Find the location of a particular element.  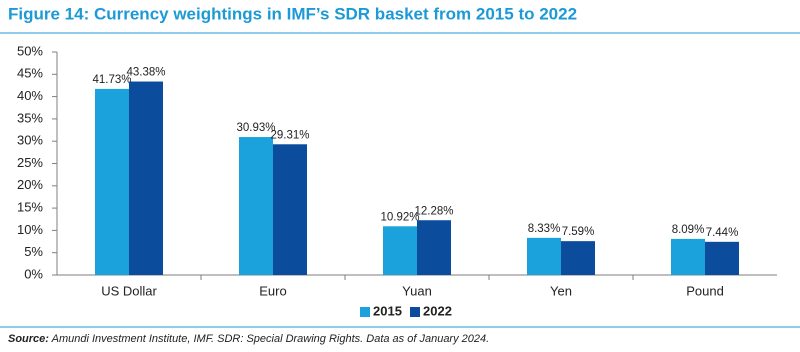

y-tick-label: 20% is located at coordinates (30, 184).